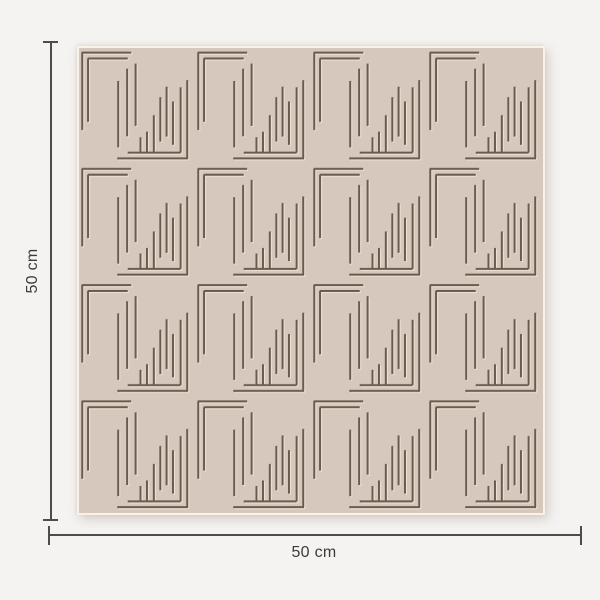 This screenshot has width=600, height=600. I want to click on height-dimension-label: 50 cm, so click(32, 271).